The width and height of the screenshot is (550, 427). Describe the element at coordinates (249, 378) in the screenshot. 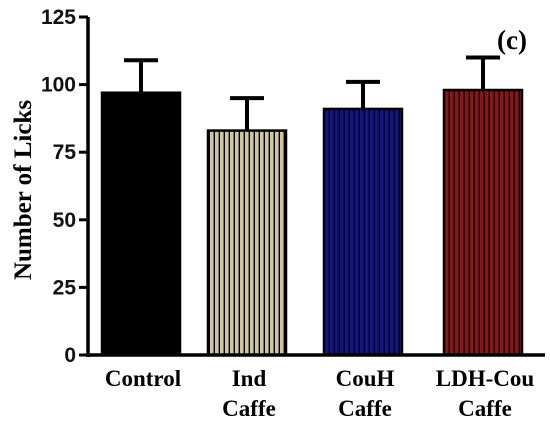

I see `x-category-label: Ind` at that location.